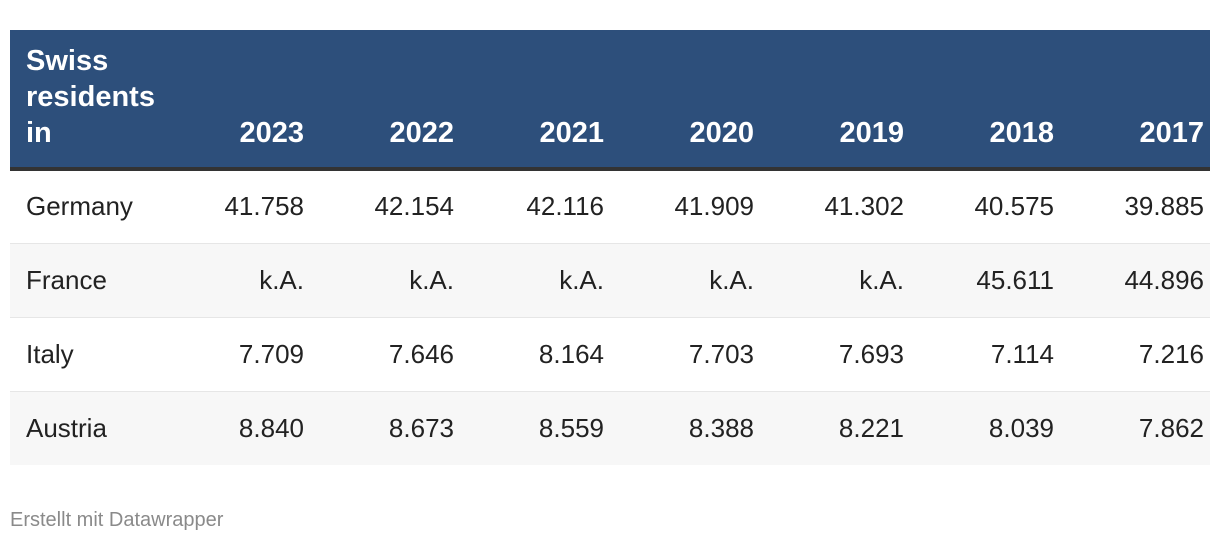 This screenshot has height=544, width=1220. I want to click on table-cell: 8.673, so click(385, 427).